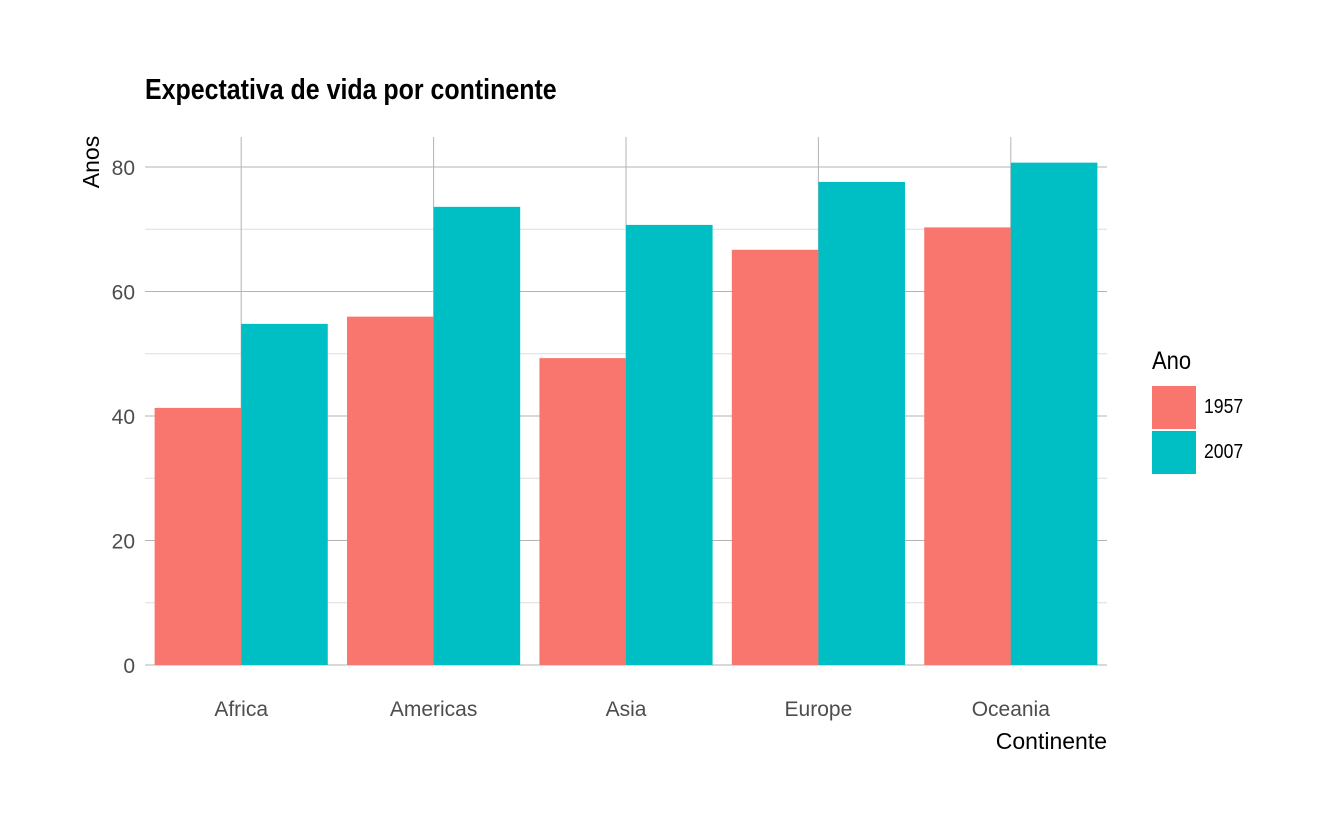 The image size is (1344, 835). Describe the element at coordinates (775, 457) in the screenshot. I see `bar-europe-1957` at that location.